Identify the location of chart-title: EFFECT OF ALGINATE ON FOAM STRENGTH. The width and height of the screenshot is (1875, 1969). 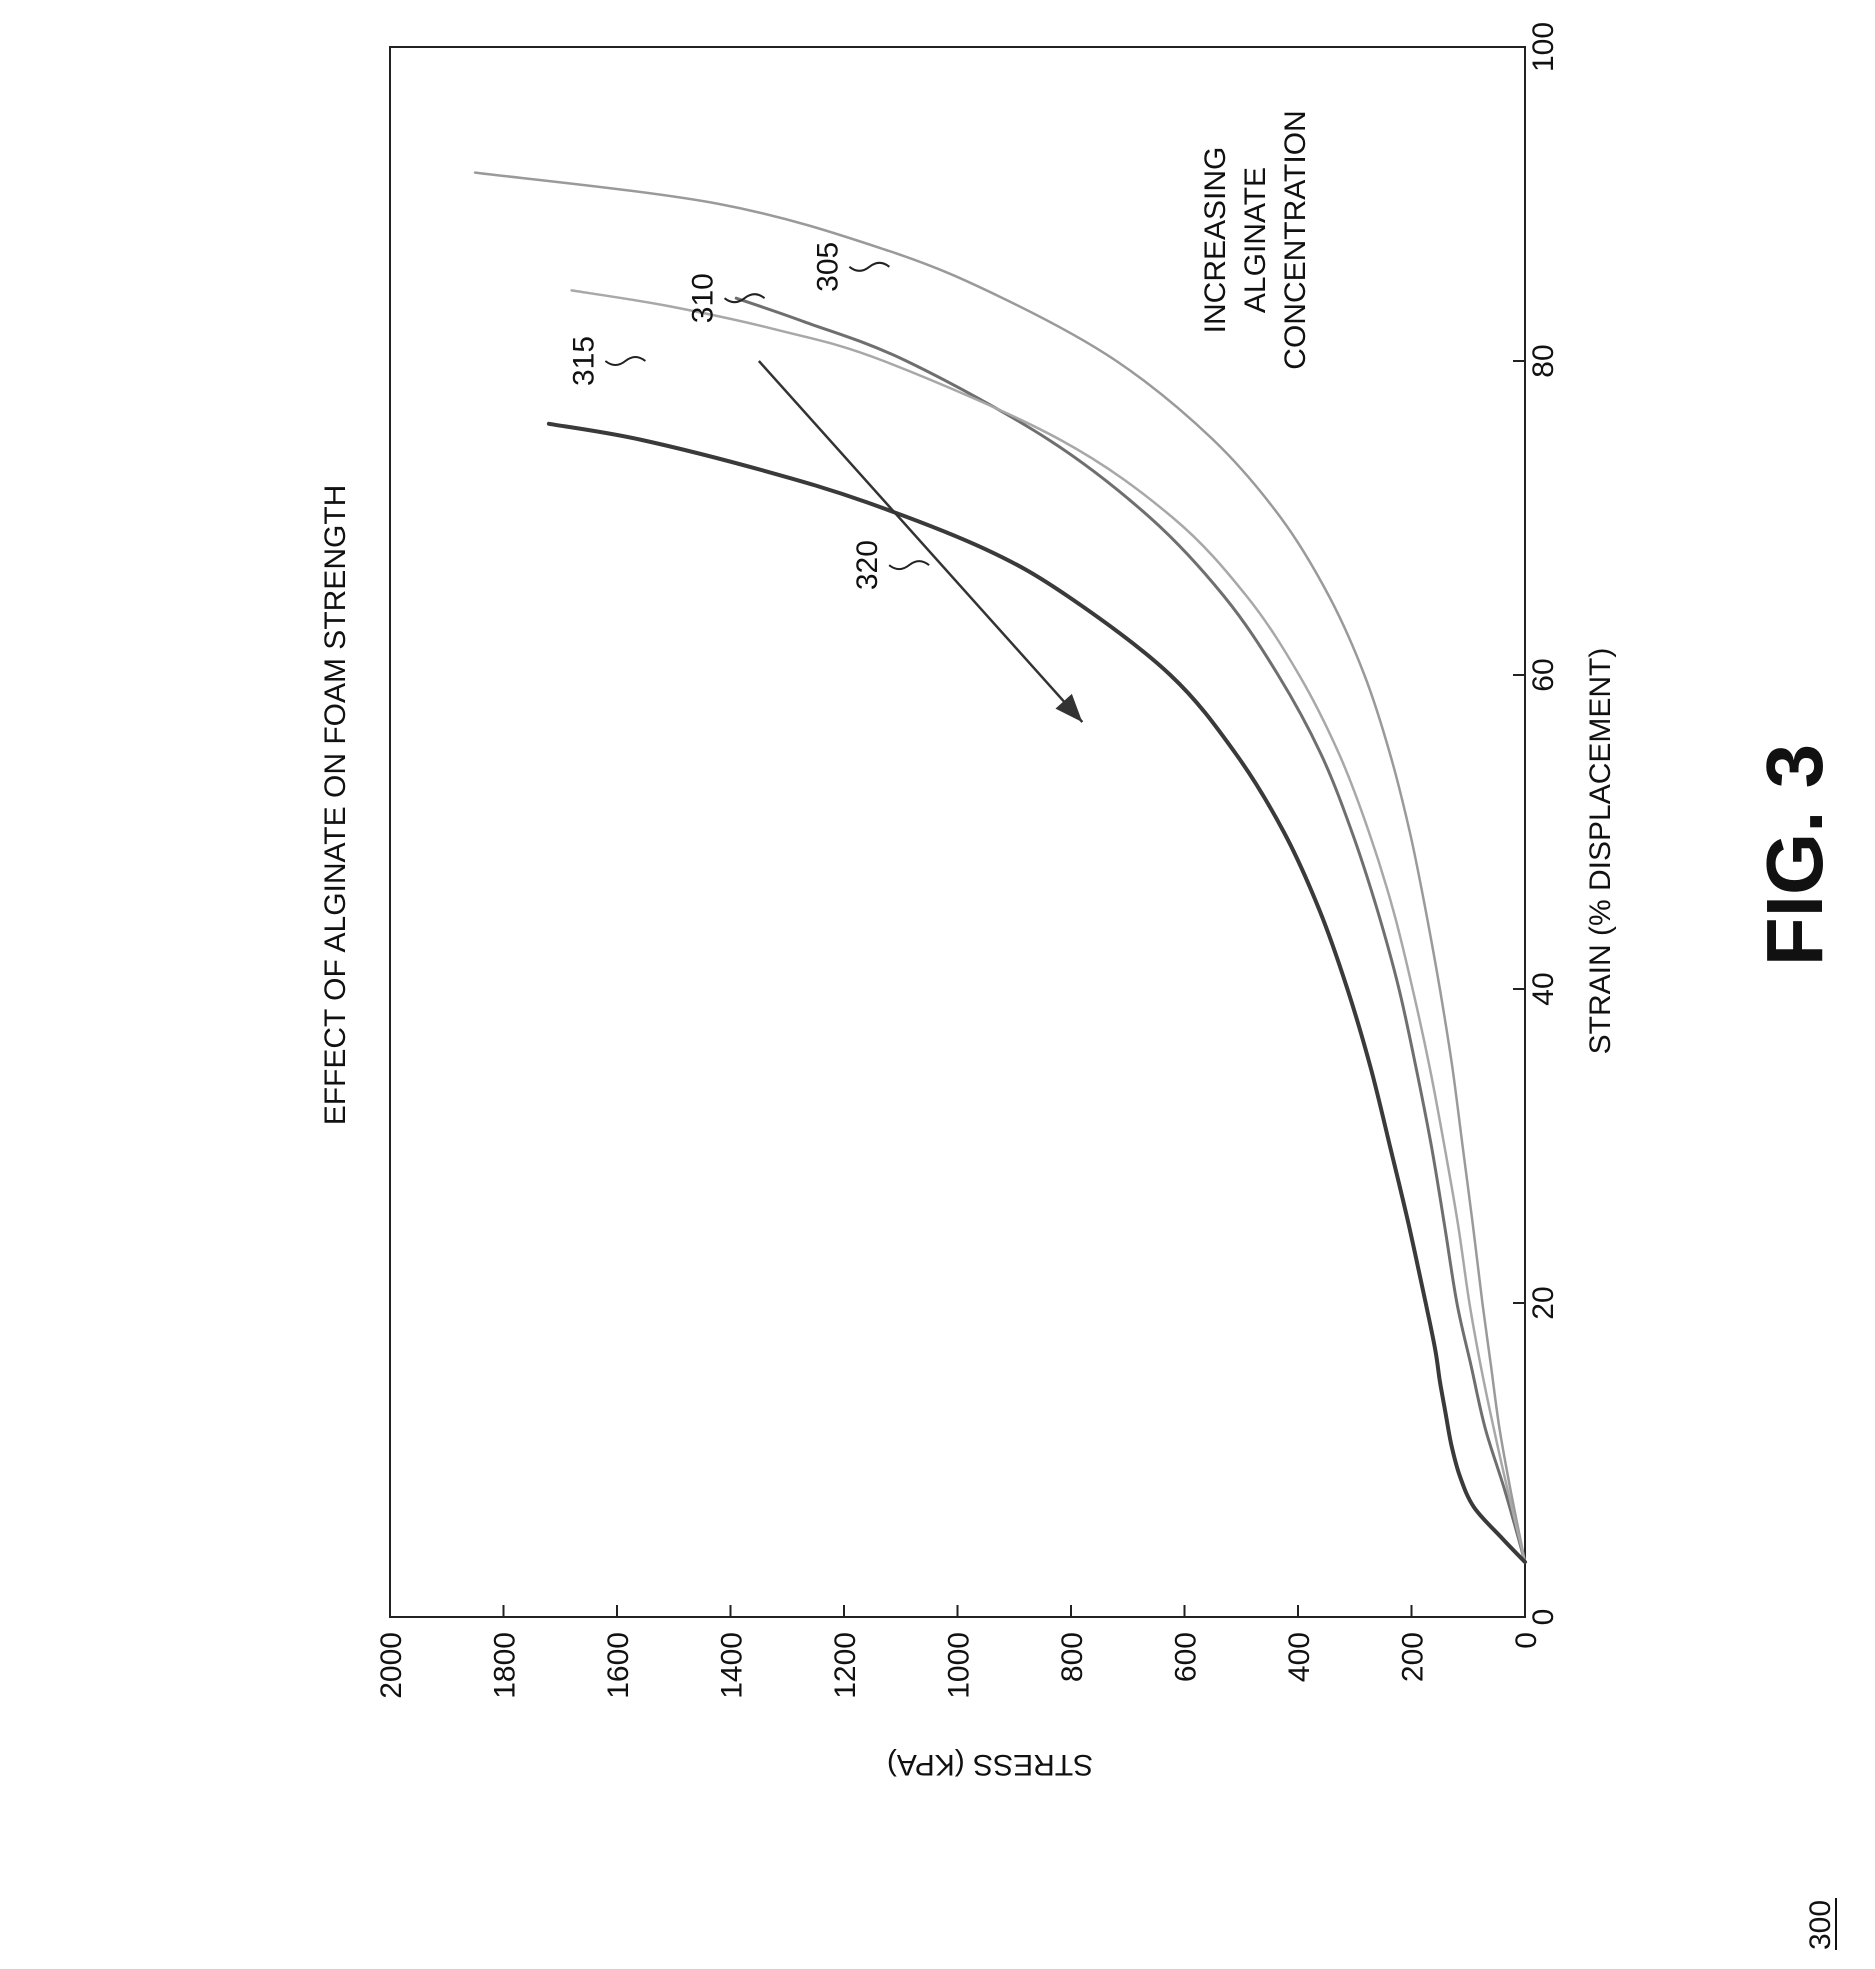
(335, 805).